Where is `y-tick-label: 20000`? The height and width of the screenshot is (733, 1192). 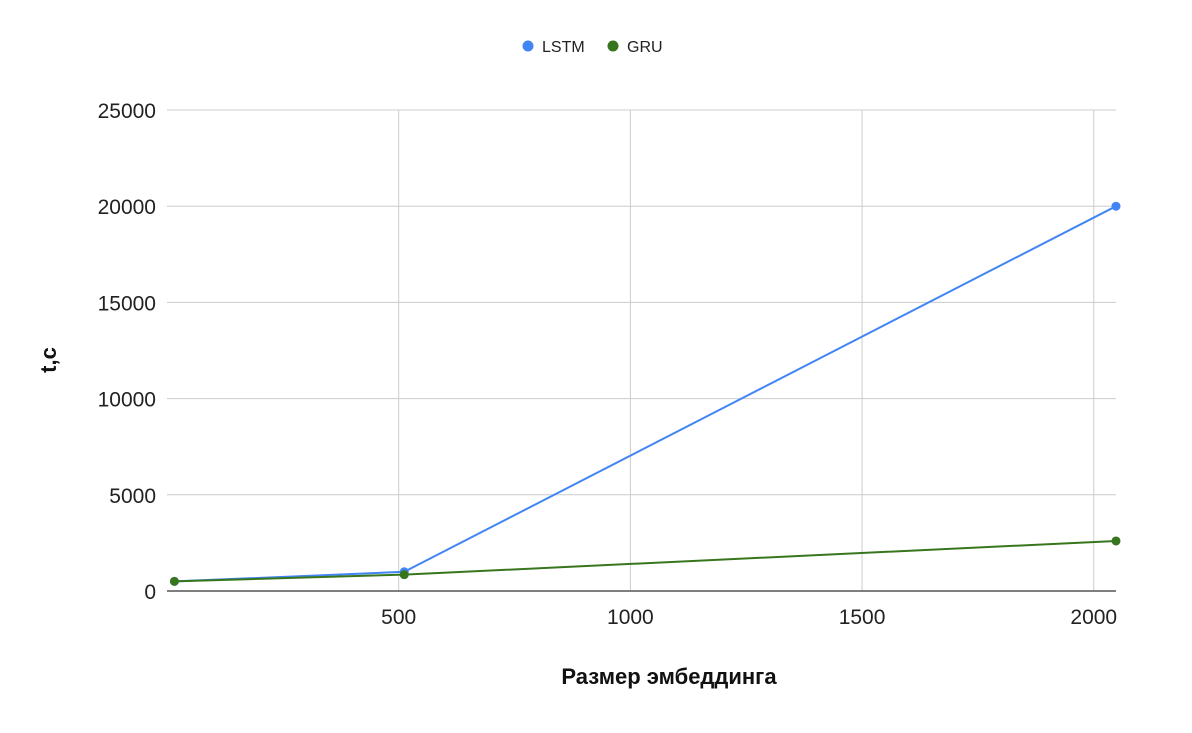
y-tick-label: 20000 is located at coordinates (127, 207).